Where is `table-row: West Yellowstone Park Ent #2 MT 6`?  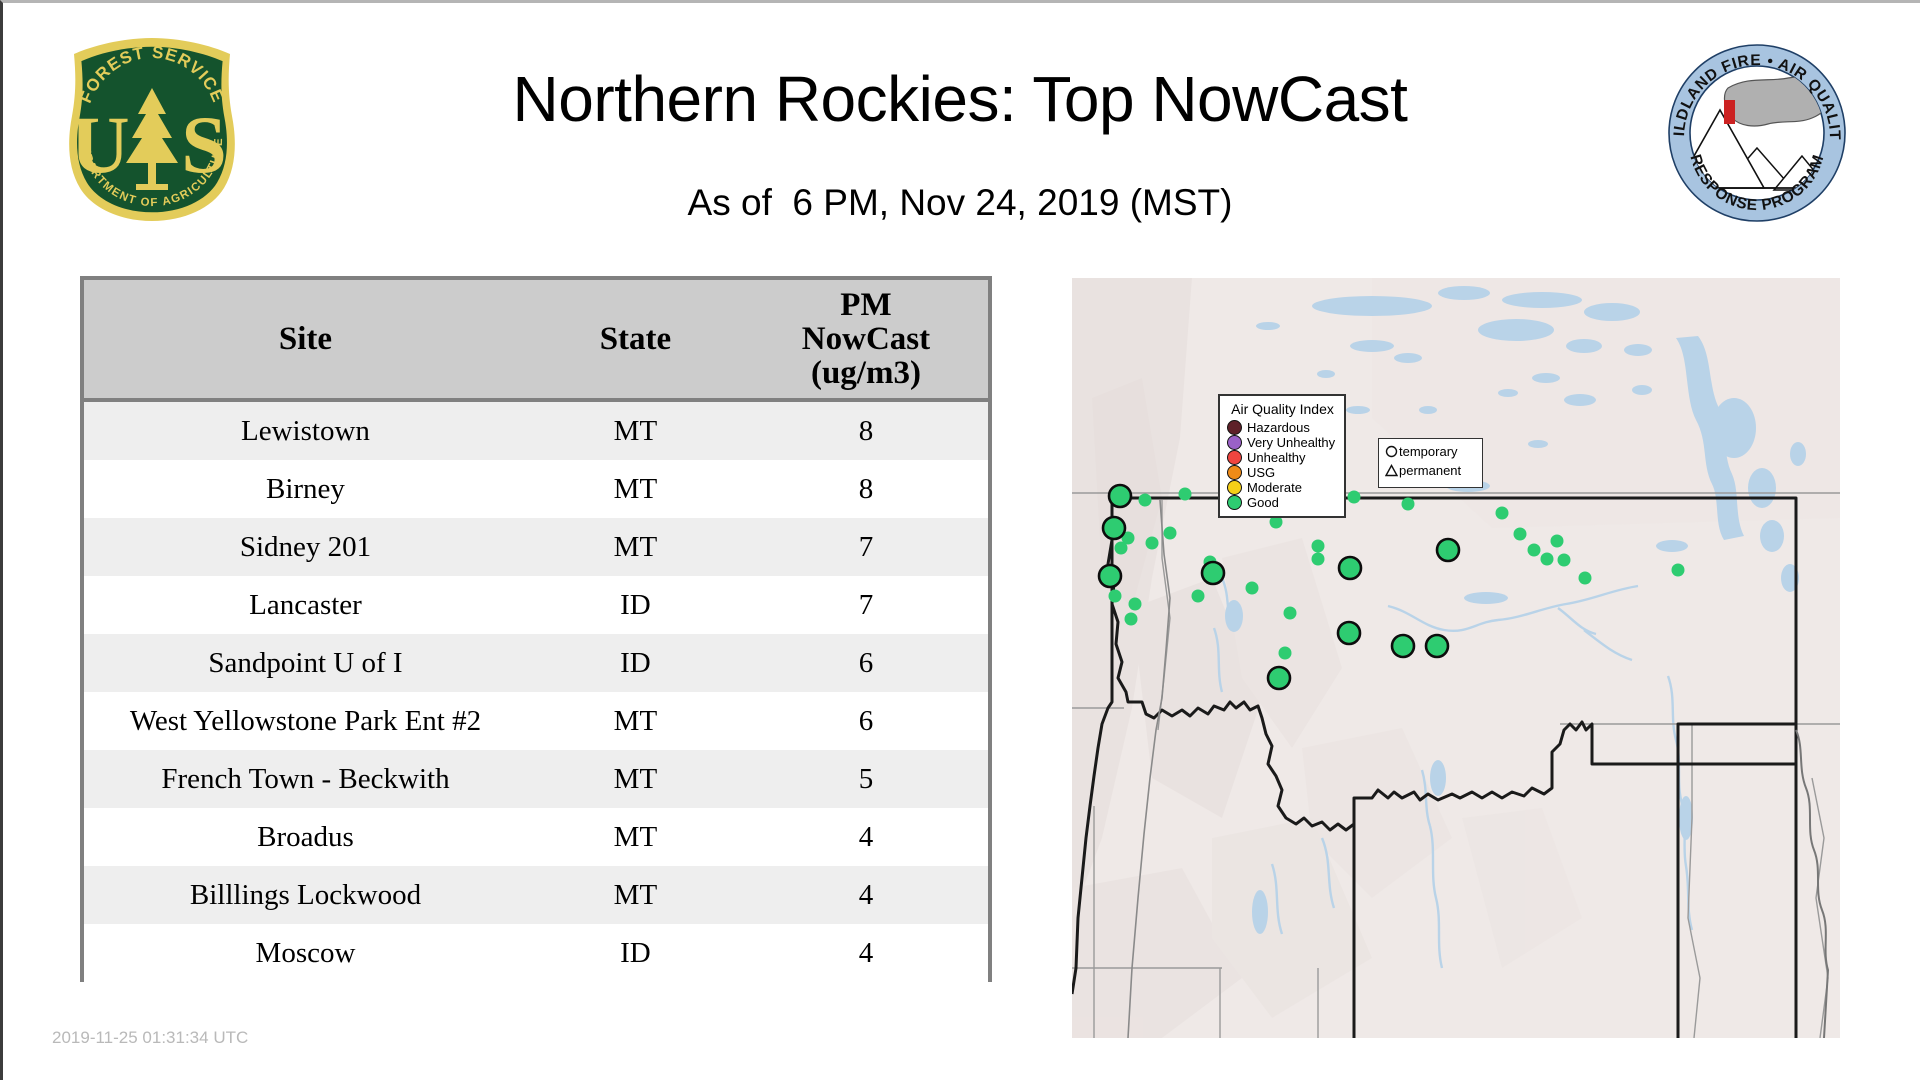 table-row: West Yellowstone Park Ent #2 MT 6 is located at coordinates (536, 721).